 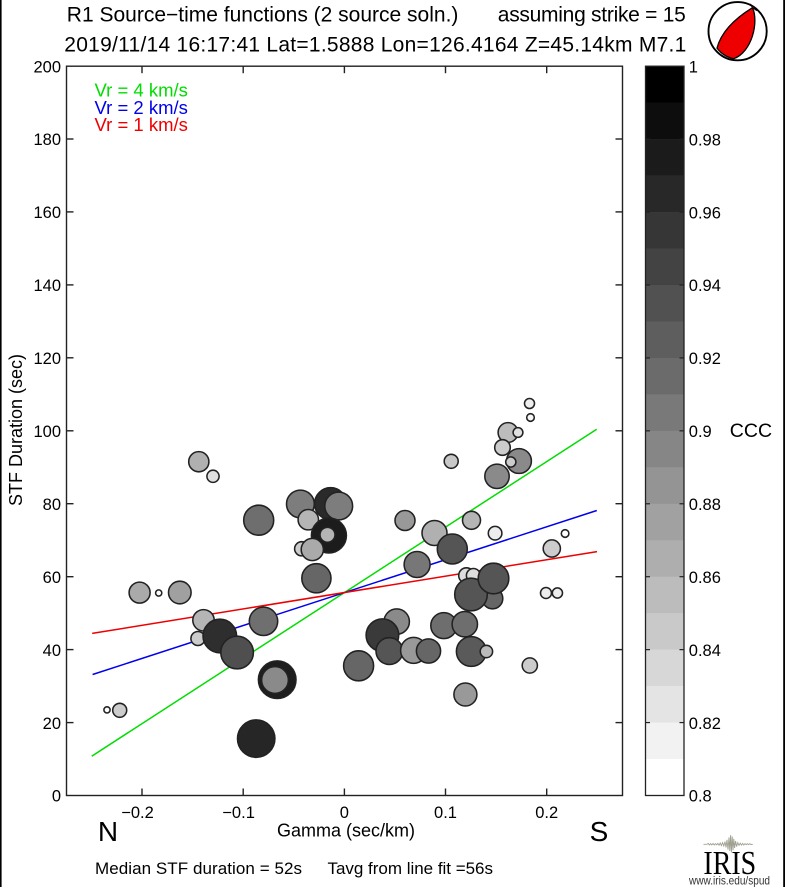 What do you see at coordinates (52, 505) in the screenshot?
I see `svg-text: 80` at bounding box center [52, 505].